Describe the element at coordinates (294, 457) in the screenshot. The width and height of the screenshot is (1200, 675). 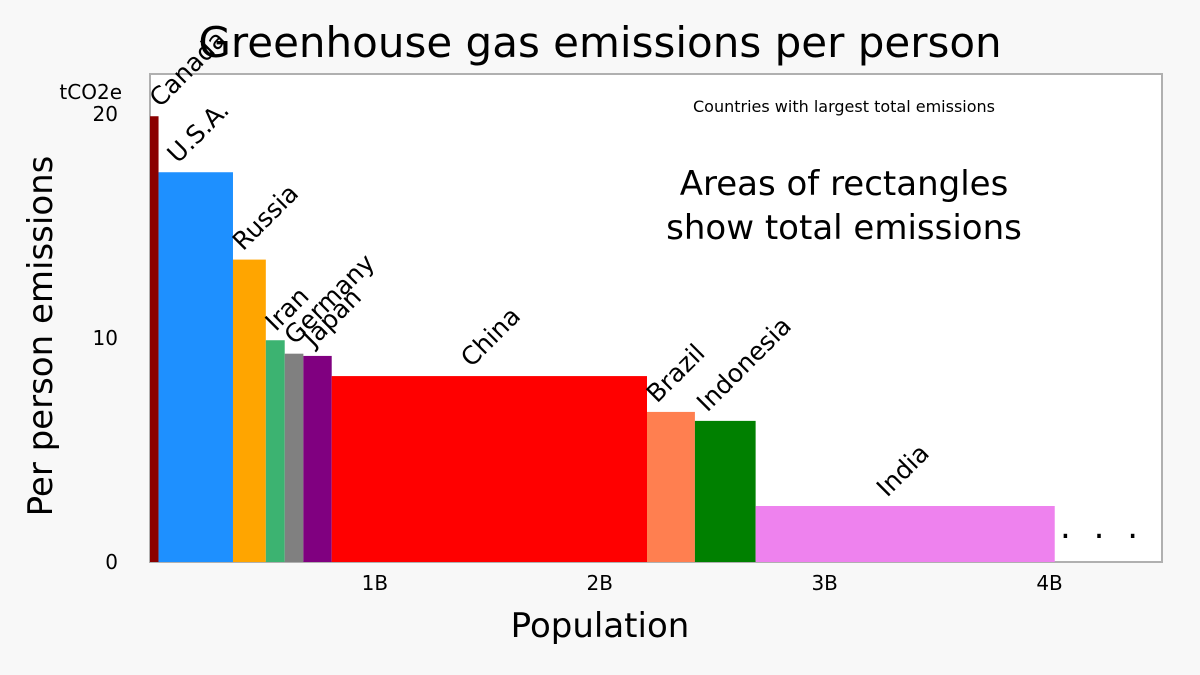
I see `bar-germany` at that location.